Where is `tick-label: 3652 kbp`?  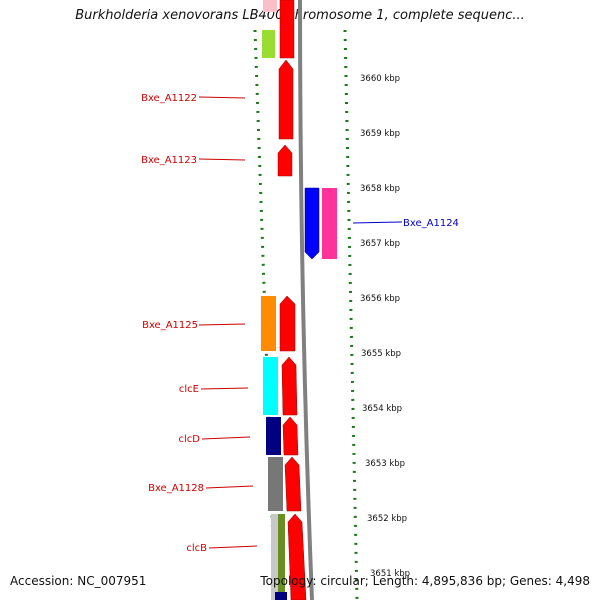 tick-label: 3652 kbp is located at coordinates (387, 519).